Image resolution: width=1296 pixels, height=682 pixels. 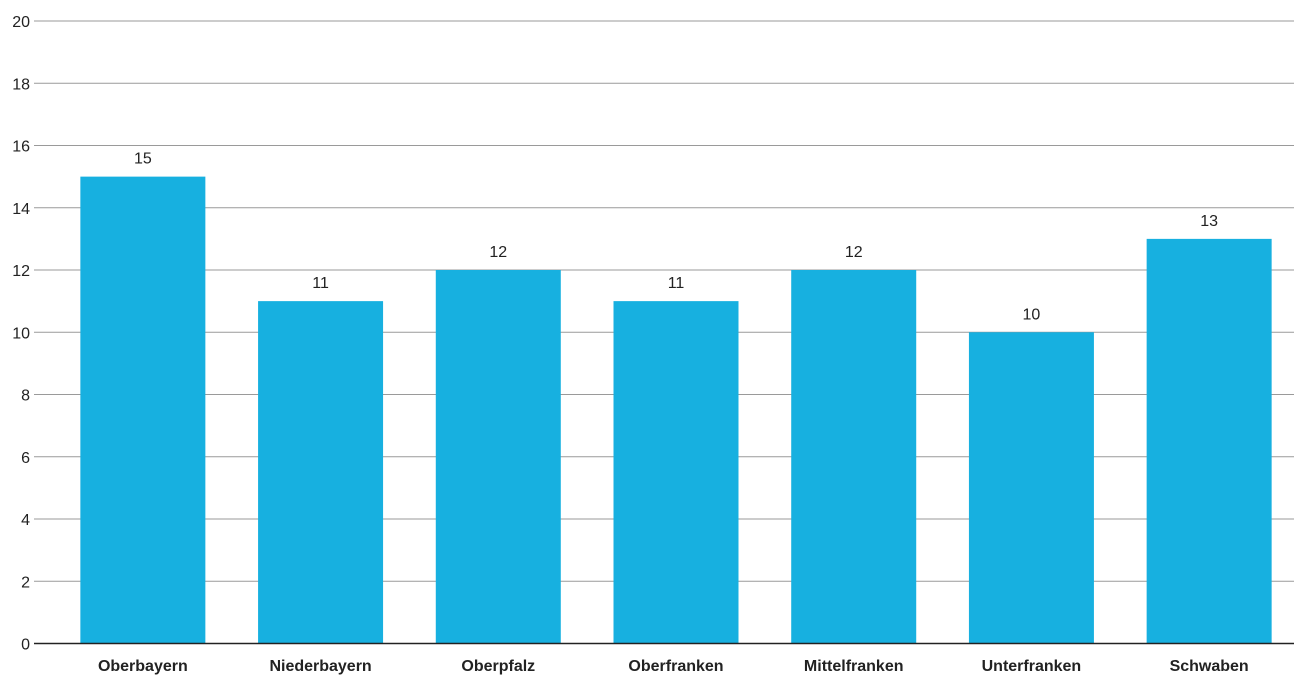 What do you see at coordinates (25, 458) in the screenshot?
I see `y-tick-label: 6` at bounding box center [25, 458].